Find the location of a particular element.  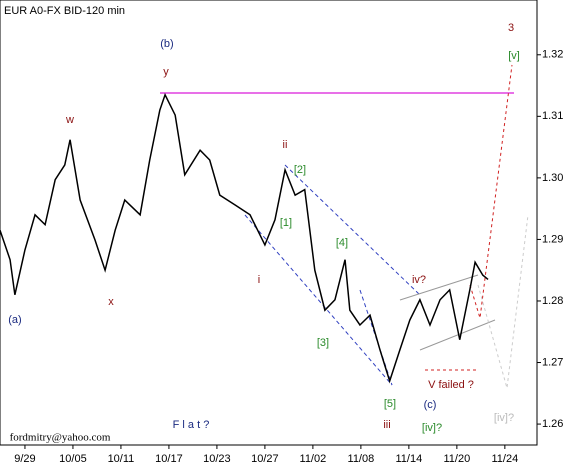

annotation: y is located at coordinates (166, 72).